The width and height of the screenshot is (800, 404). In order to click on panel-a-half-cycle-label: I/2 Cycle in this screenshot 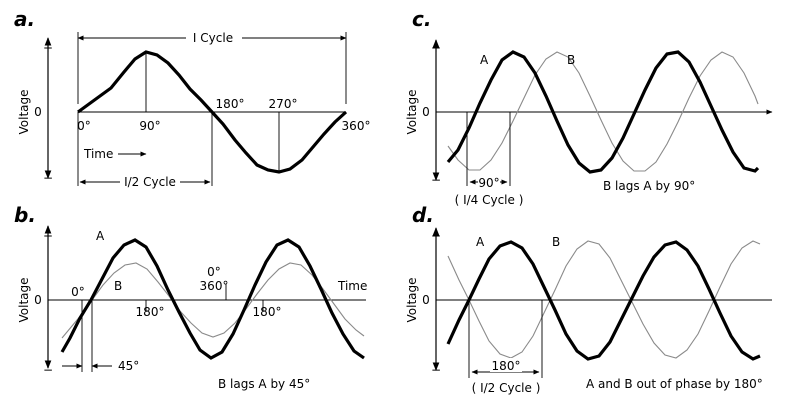, I will do `click(150, 182)`.